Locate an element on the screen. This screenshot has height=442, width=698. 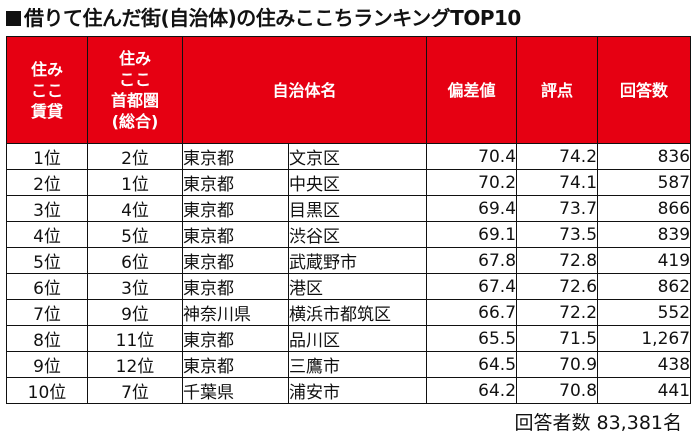
cell-deviation: 67.8 is located at coordinates (472, 260).